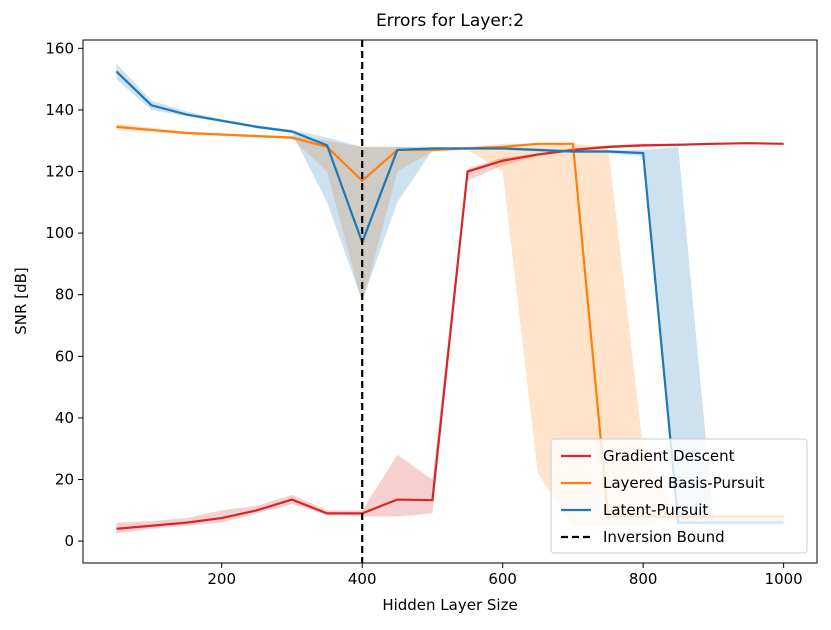  I want to click on y-tick-label: 40, so click(64, 418).